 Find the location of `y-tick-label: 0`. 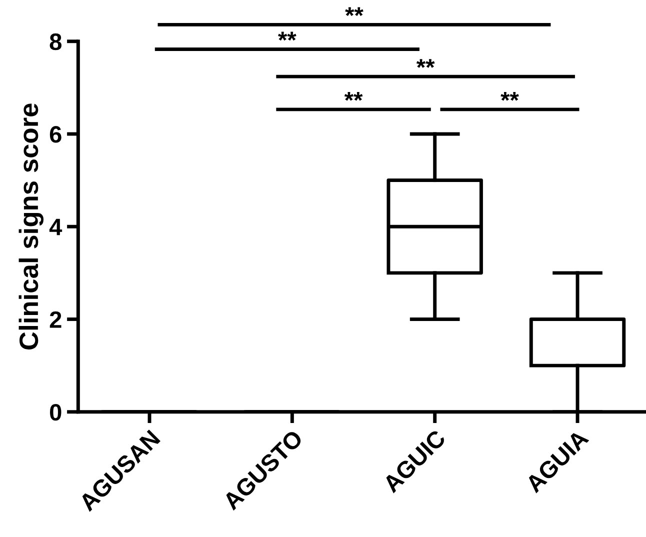

y-tick-label: 0 is located at coordinates (56, 412).